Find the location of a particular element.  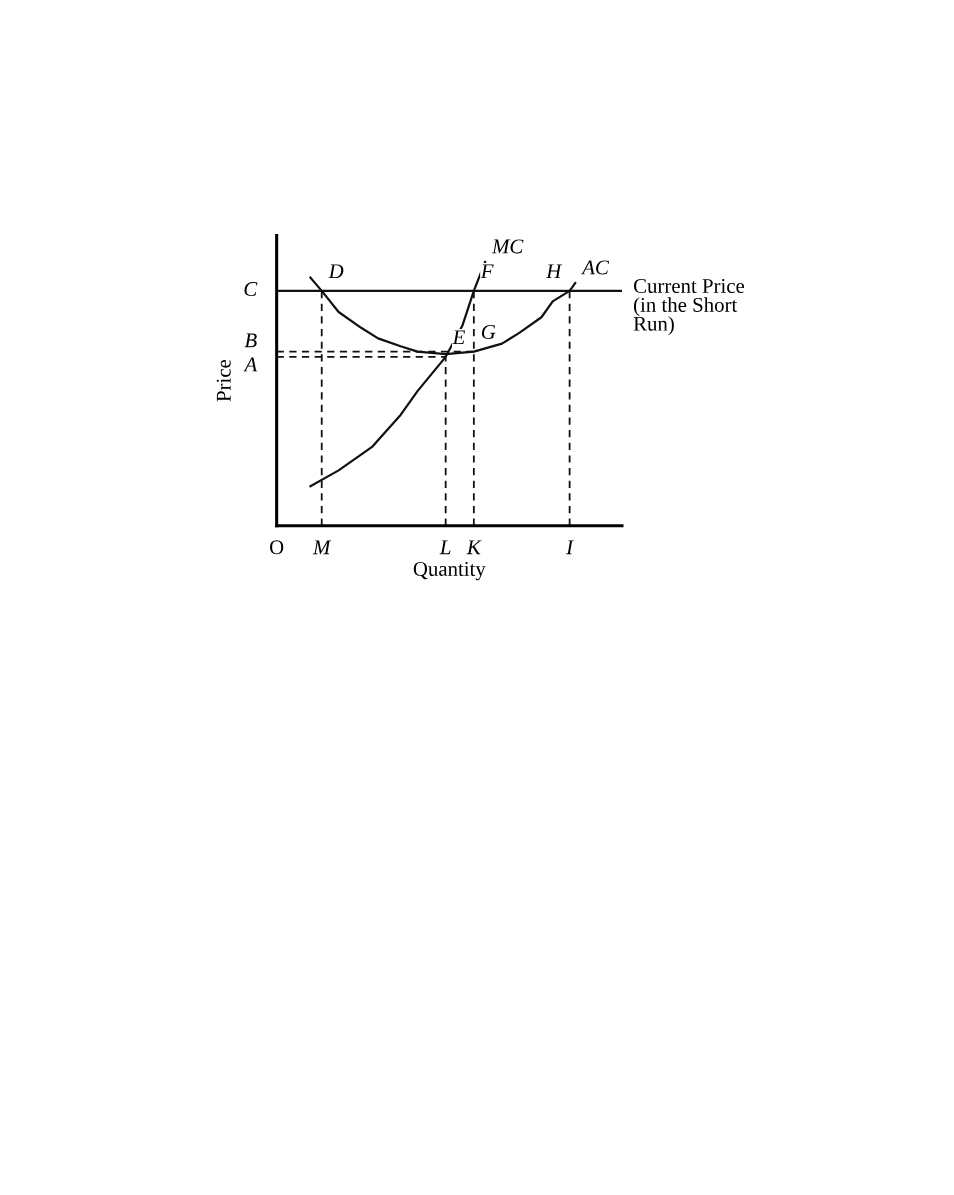

annotation: H is located at coordinates (554, 271).